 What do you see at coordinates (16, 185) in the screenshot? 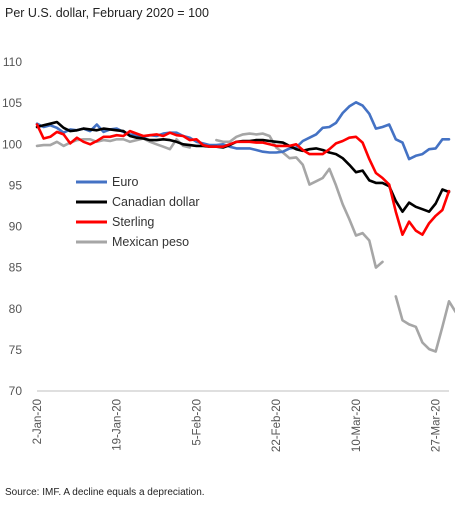
I see `y-tick-label: 95` at bounding box center [16, 185].